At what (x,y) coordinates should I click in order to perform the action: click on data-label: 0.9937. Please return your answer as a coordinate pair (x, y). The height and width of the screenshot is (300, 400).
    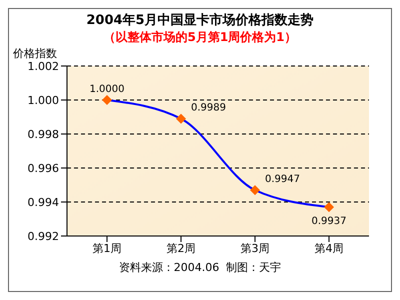
    Looking at the image, I should click on (329, 222).